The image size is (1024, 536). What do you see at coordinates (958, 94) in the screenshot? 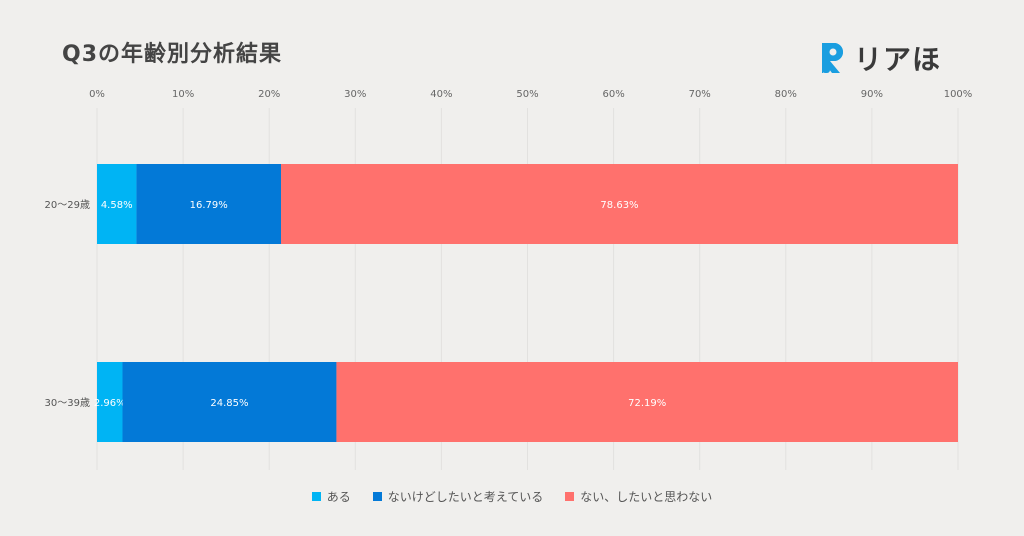
I see `x-tick-label: 100%` at bounding box center [958, 94].